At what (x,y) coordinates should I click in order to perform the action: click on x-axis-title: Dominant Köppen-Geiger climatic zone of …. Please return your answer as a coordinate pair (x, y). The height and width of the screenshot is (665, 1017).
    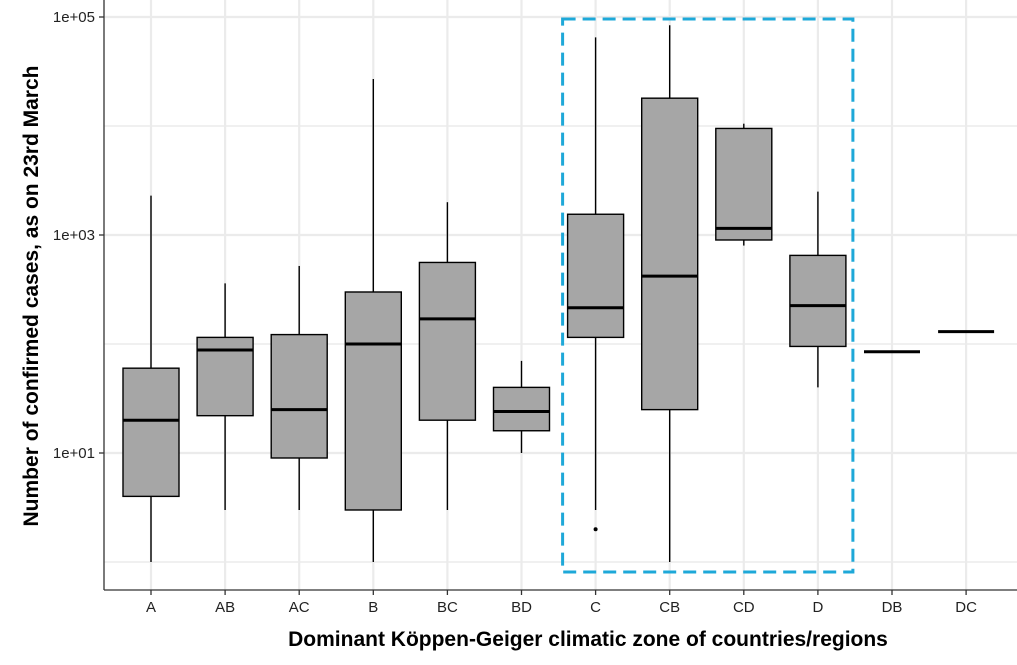
    Looking at the image, I should click on (588, 639).